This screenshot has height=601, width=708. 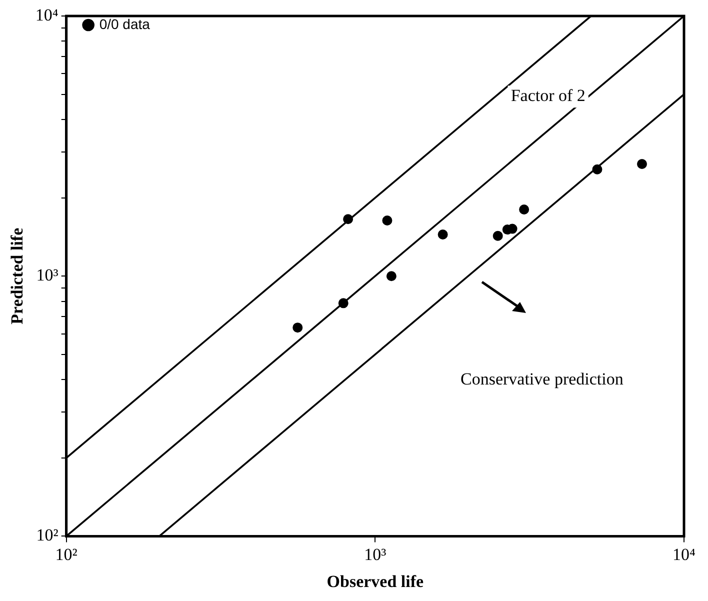 I want to click on legend-label: 0/0 data, so click(x=124, y=24).